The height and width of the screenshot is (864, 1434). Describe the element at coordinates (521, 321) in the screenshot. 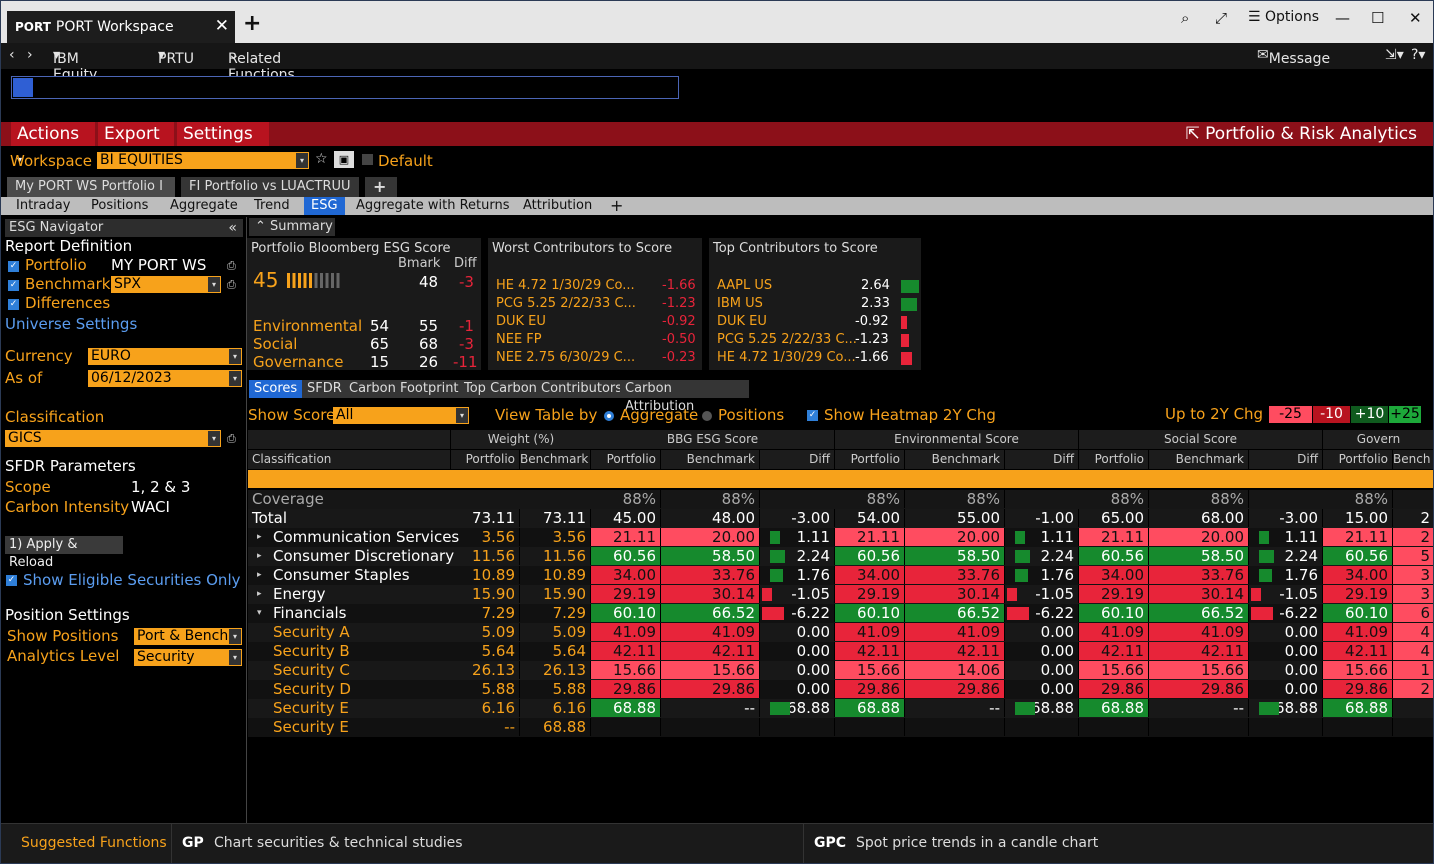

I see `worst-row-name: DUK EU` at that location.